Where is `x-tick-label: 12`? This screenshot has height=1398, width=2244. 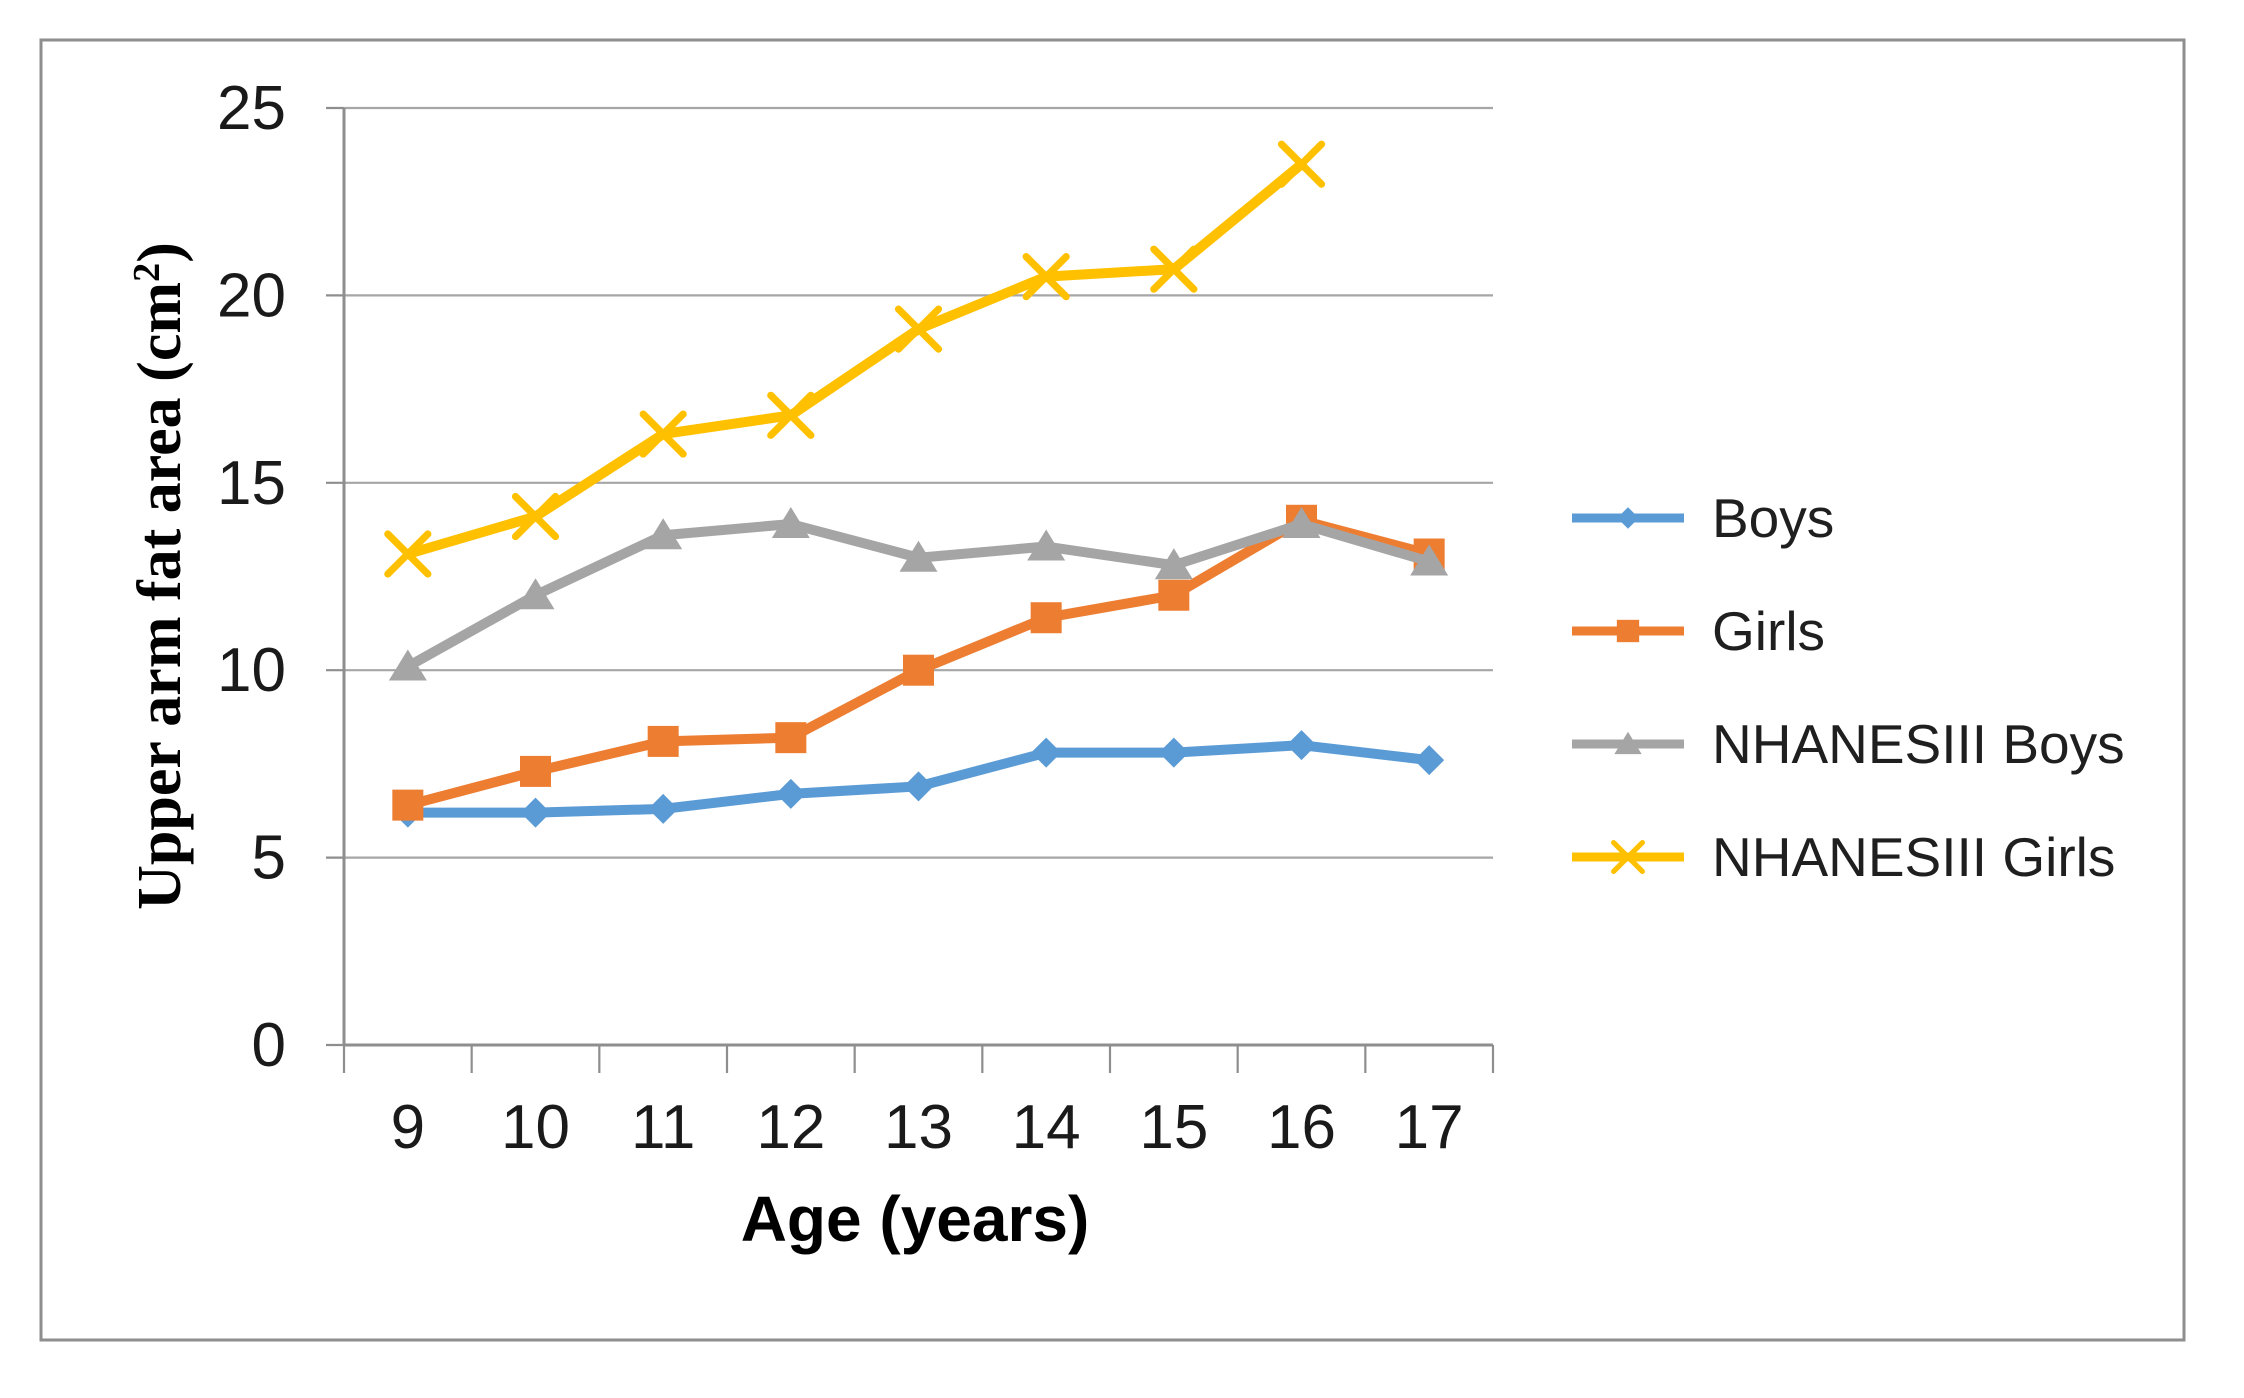
x-tick-label: 12 is located at coordinates (790, 1127).